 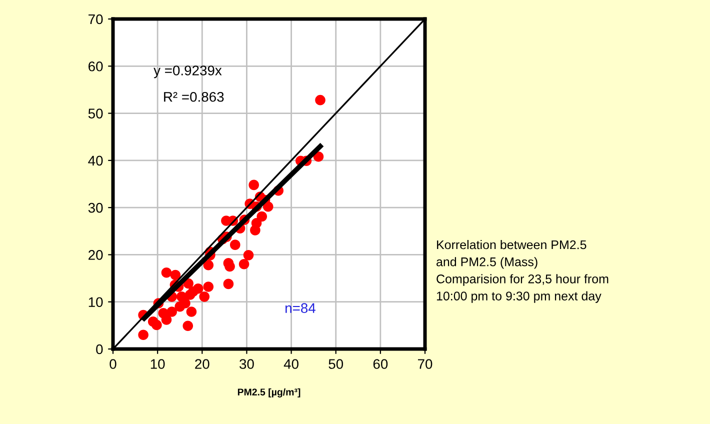 I want to click on x-axis-title: PM2.5 [µg/m³], so click(x=269, y=393).